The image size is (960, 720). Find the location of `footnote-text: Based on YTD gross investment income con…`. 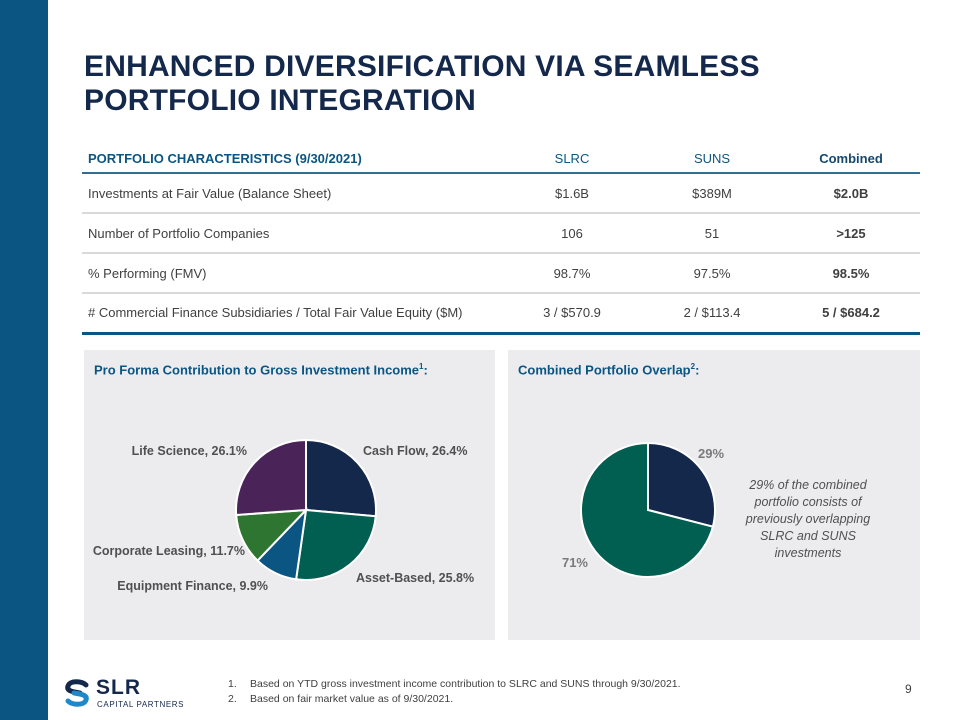

footnote-text: Based on YTD gross investment income con… is located at coordinates (465, 684).